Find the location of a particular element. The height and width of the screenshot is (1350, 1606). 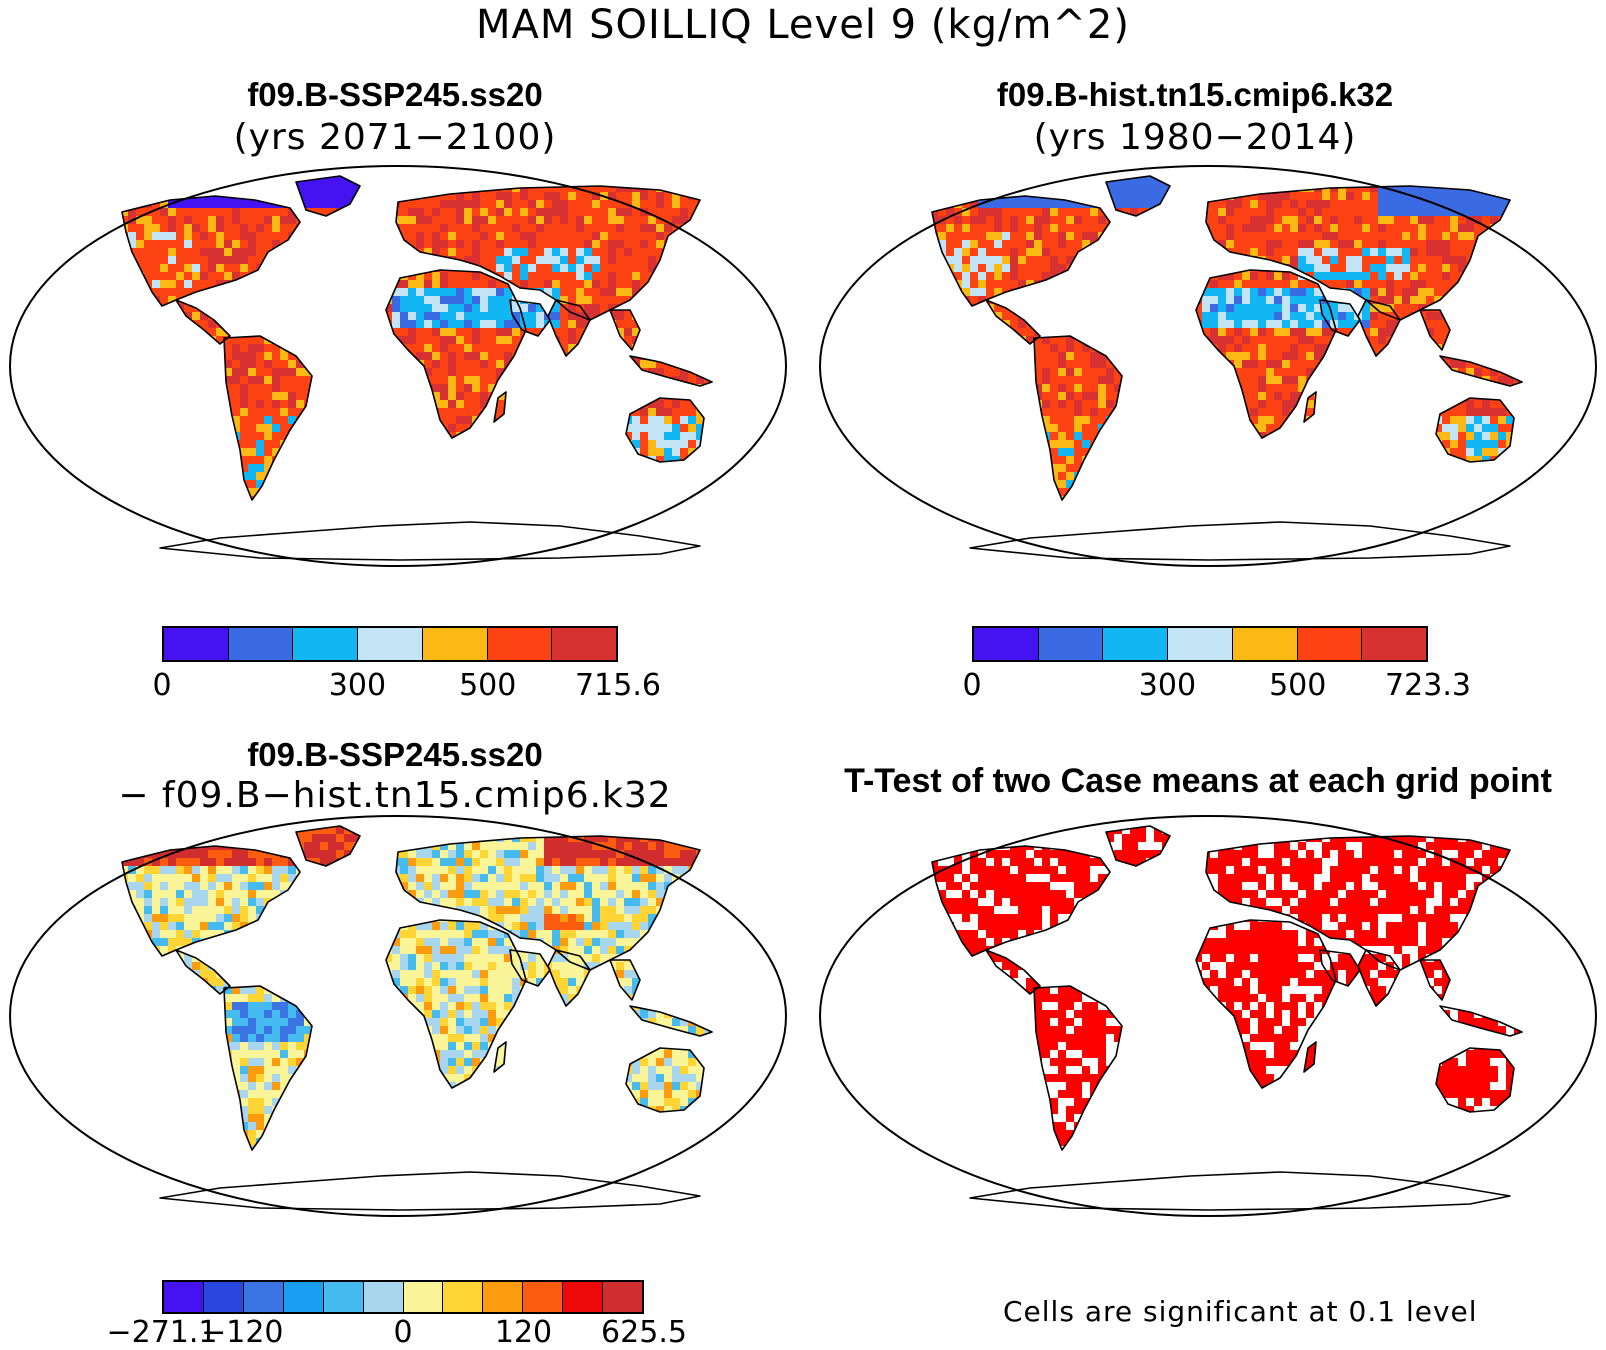

panel3-diff-subtitle: − f09.B−hist.tn15.cmip6.k32 is located at coordinates (395, 795).